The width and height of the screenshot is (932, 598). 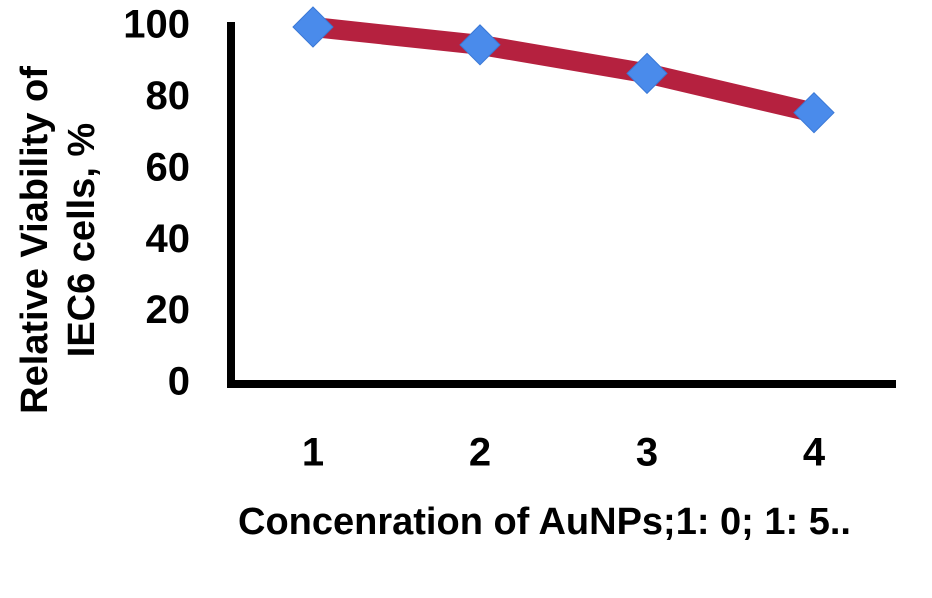 What do you see at coordinates (82, 240) in the screenshot?
I see `y-axis-title-line-2: IEC6 cells, %` at bounding box center [82, 240].